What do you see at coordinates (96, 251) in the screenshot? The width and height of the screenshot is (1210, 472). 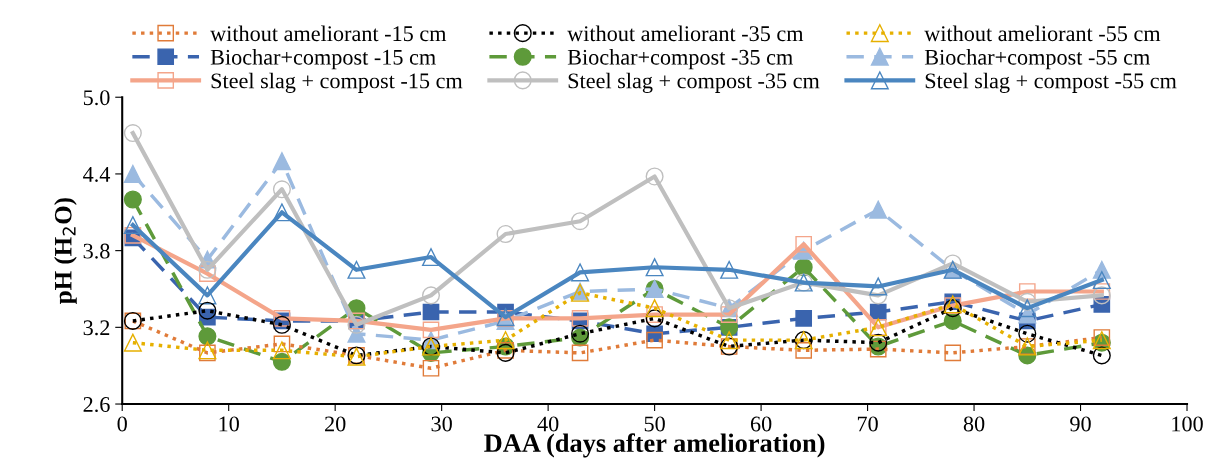 I see `y-tick-label: 3.8` at bounding box center [96, 251].